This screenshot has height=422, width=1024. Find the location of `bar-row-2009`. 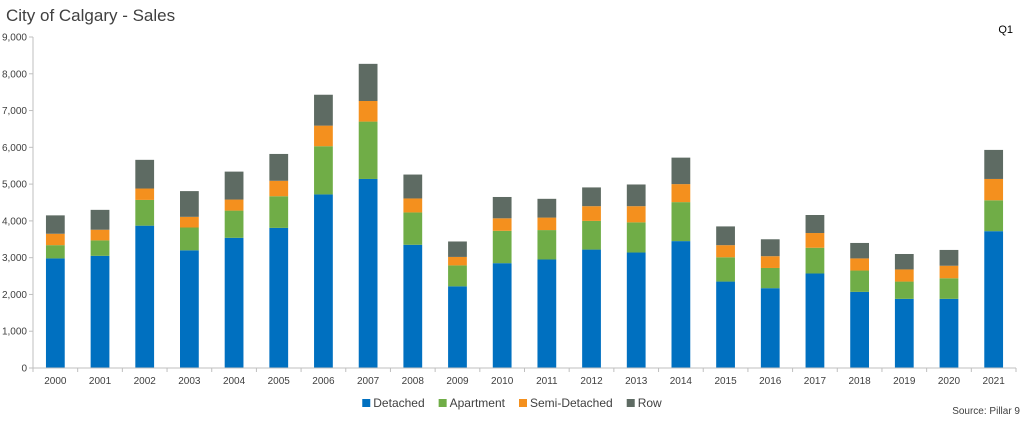

bar-row-2009 is located at coordinates (457, 249).